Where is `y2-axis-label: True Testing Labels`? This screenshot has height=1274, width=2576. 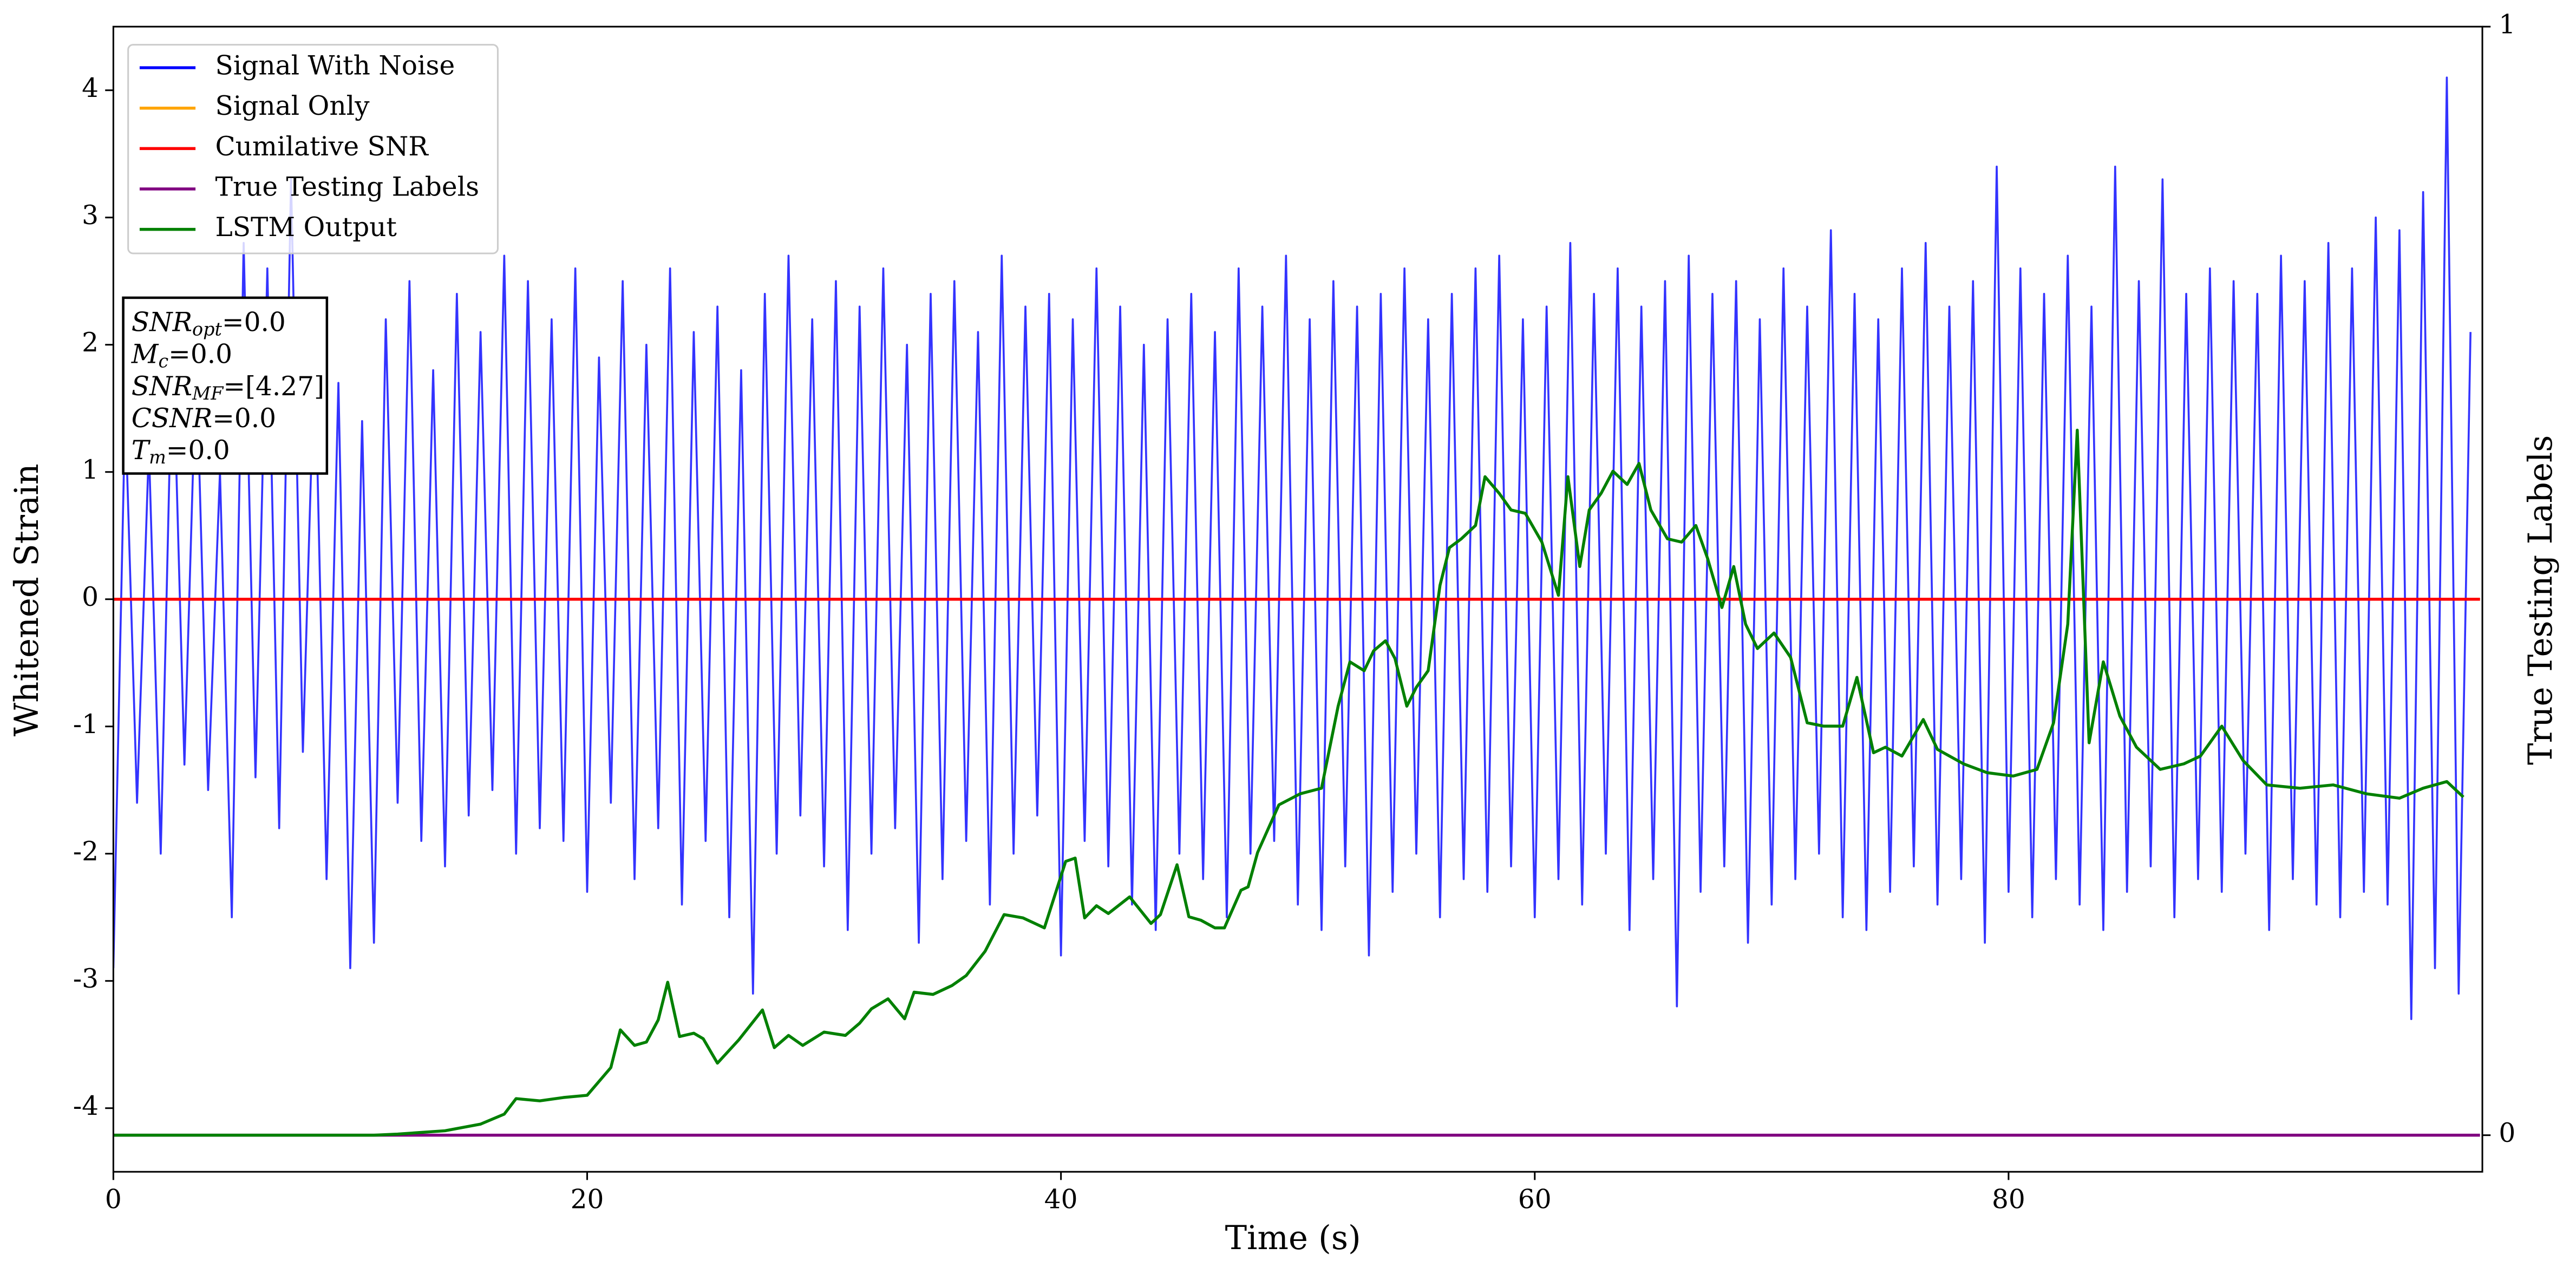 y2-axis-label: True Testing Labels is located at coordinates (2541, 600).